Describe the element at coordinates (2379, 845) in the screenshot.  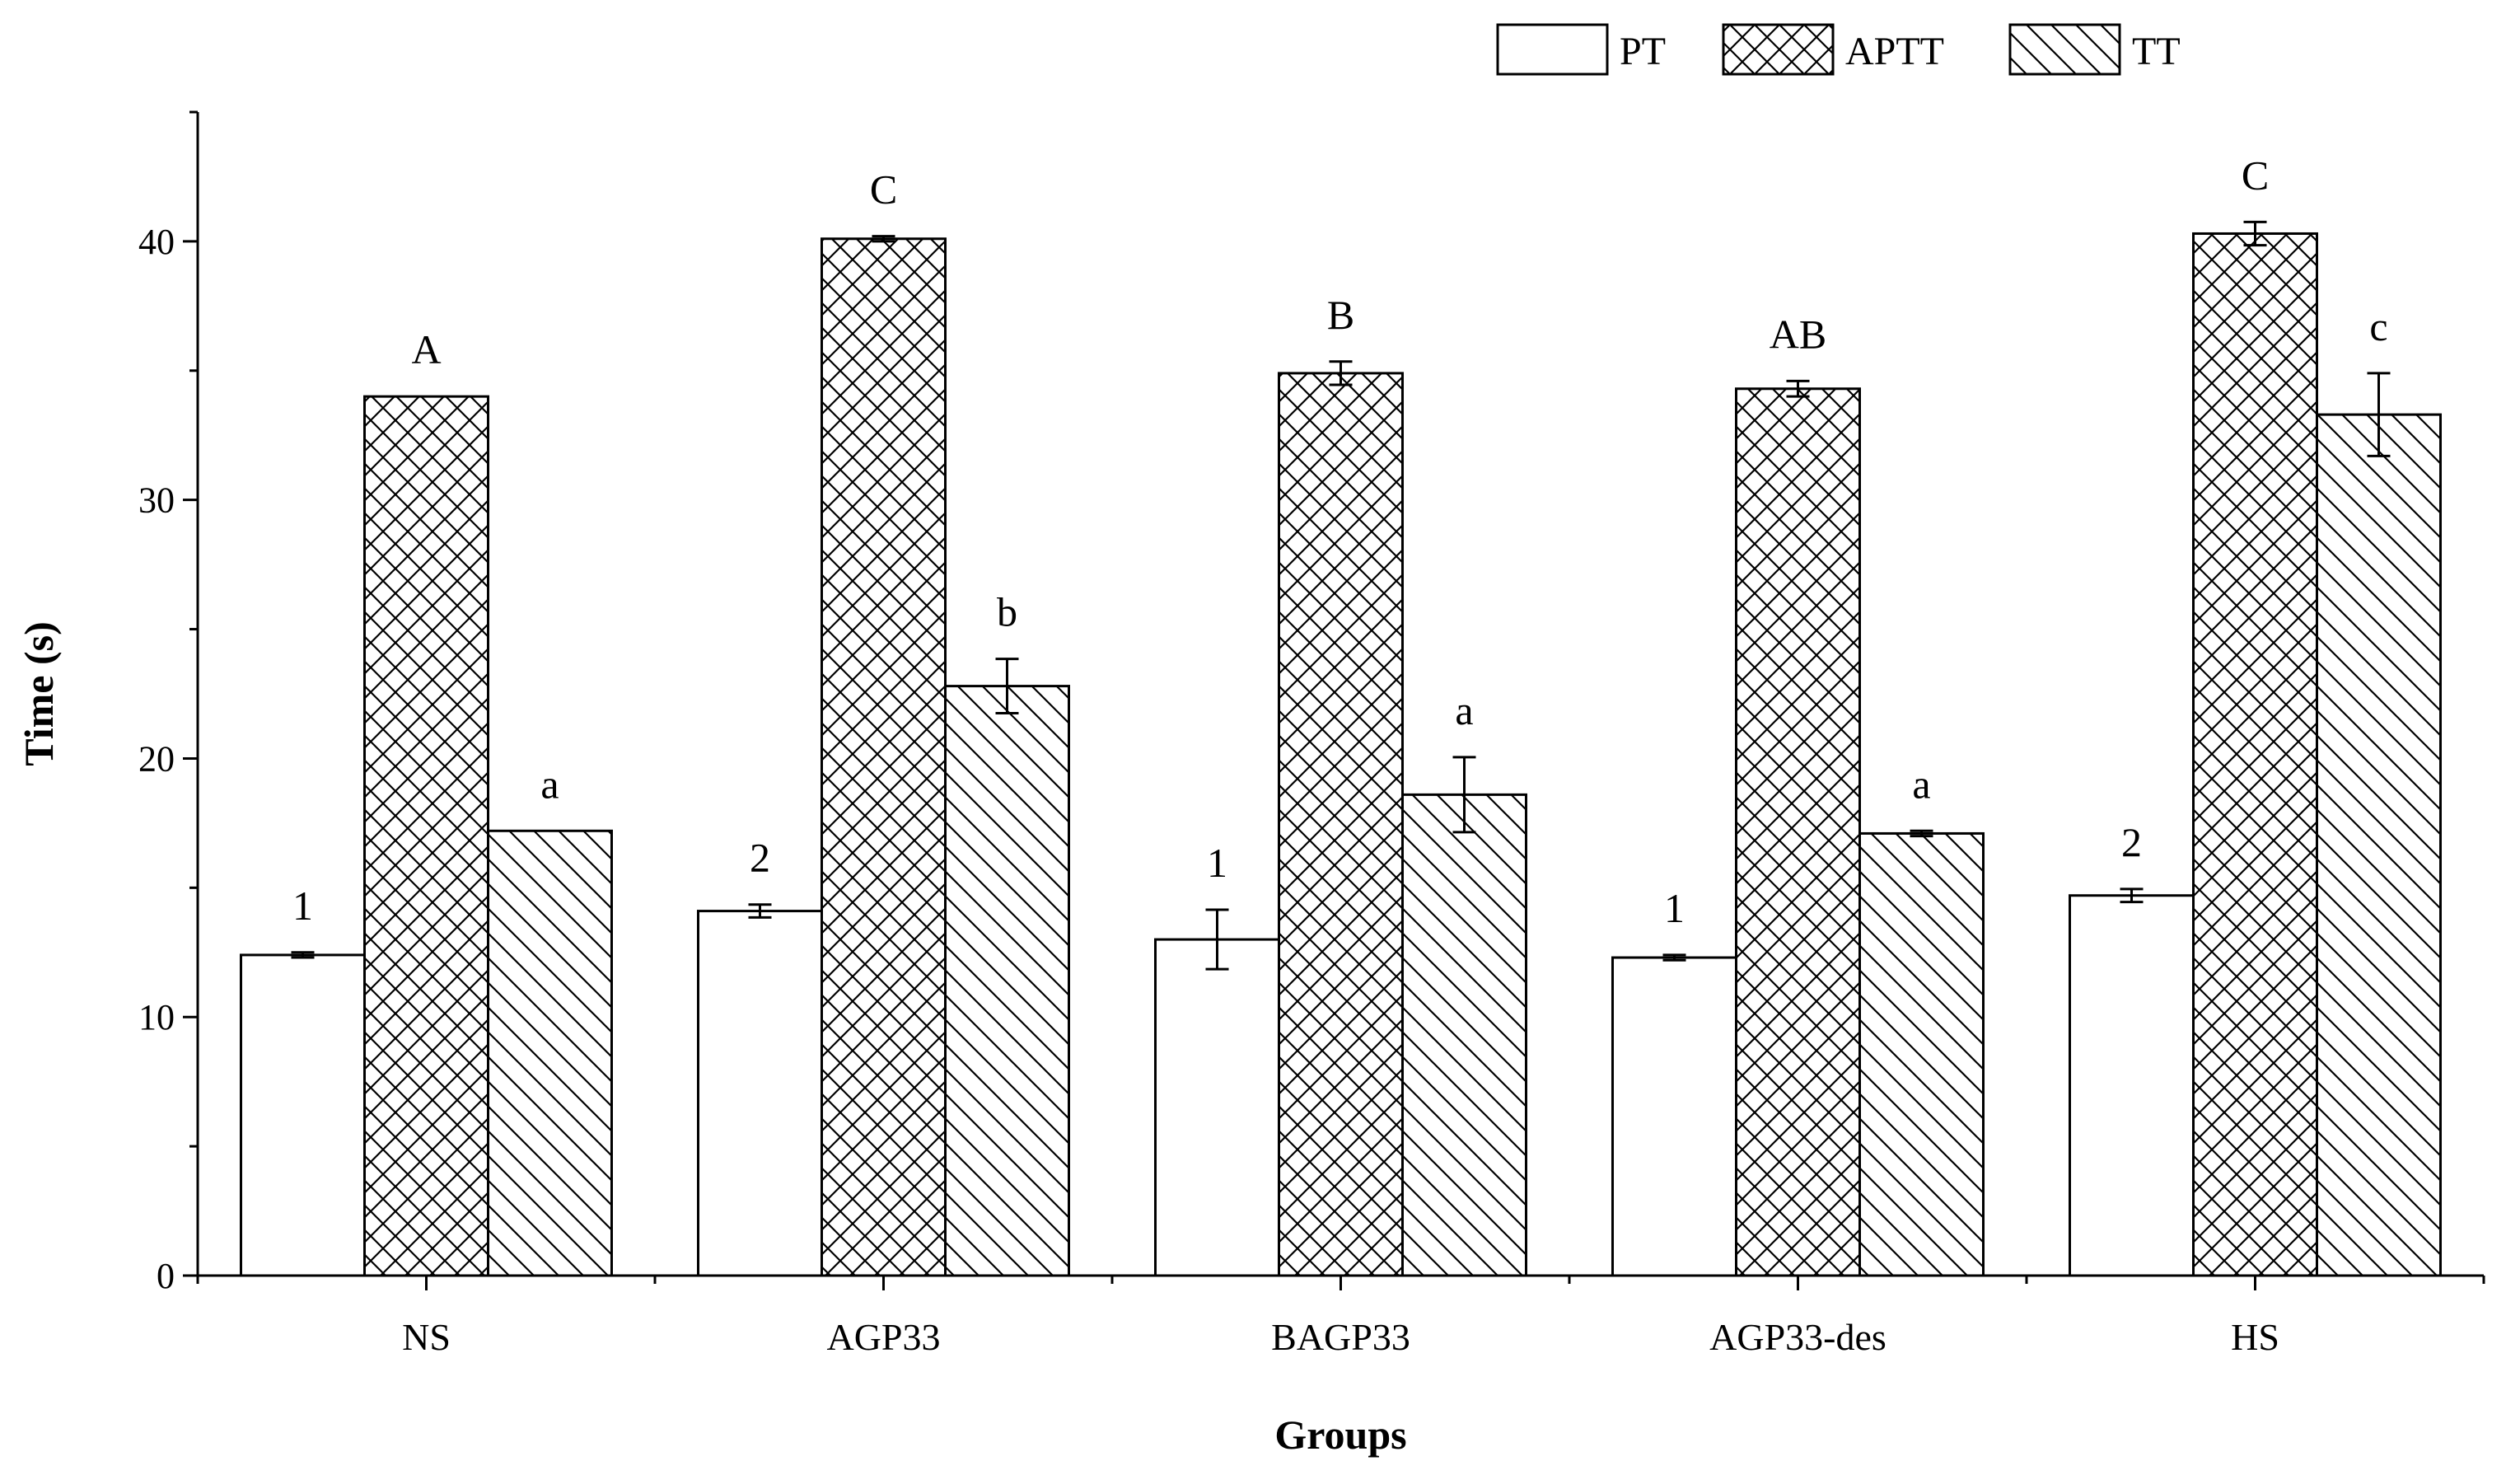
I see `bar-tt-hs` at that location.